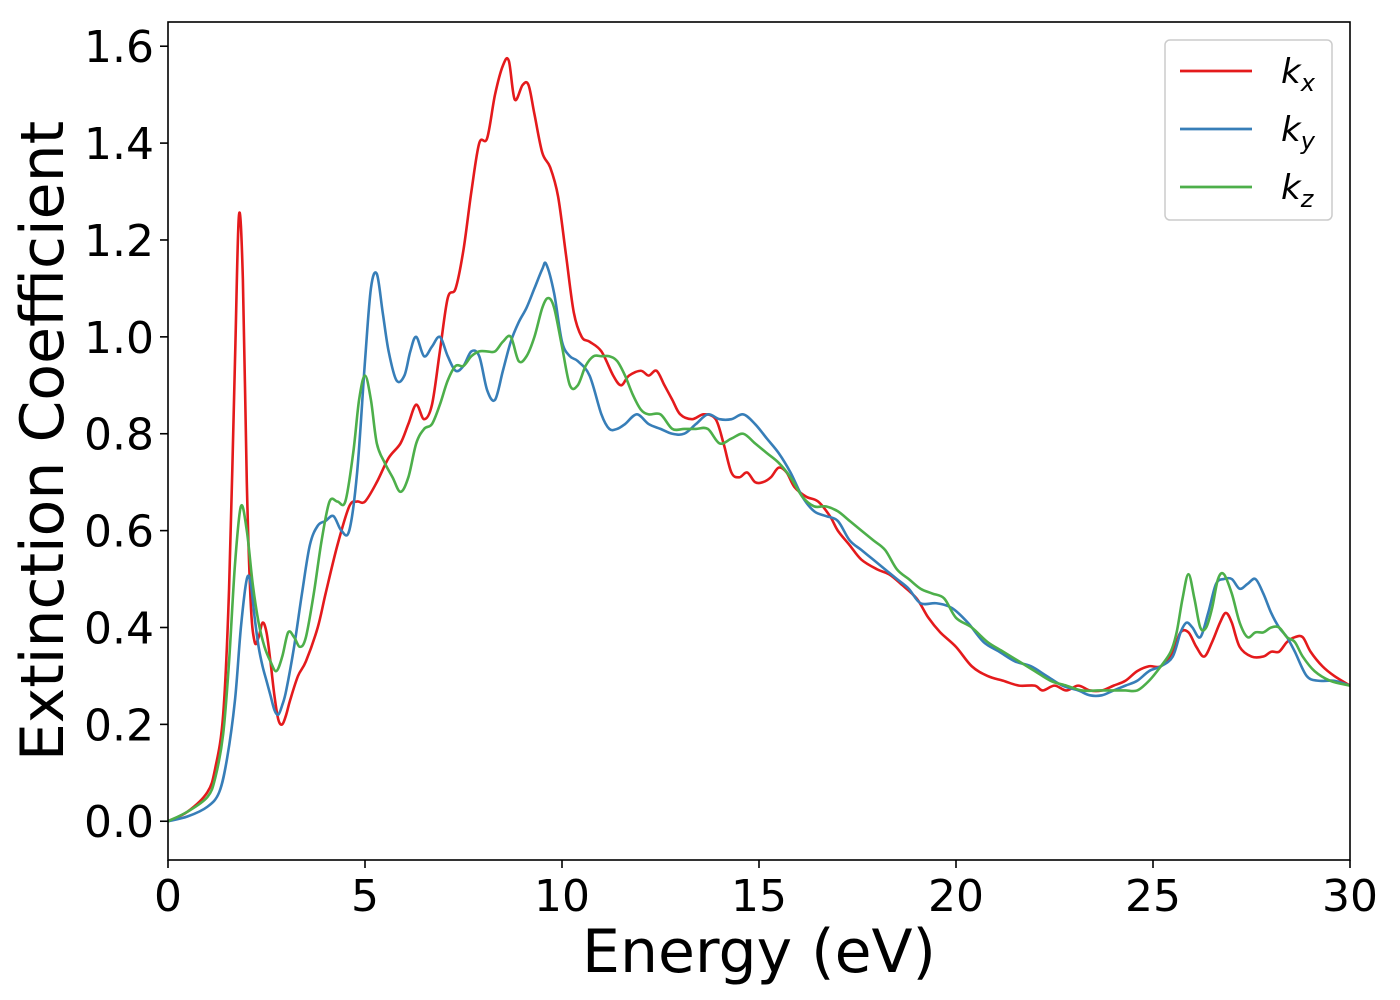  Describe the element at coordinates (759, 952) in the screenshot. I see `x-axis-title: Energy (eV)` at that location.